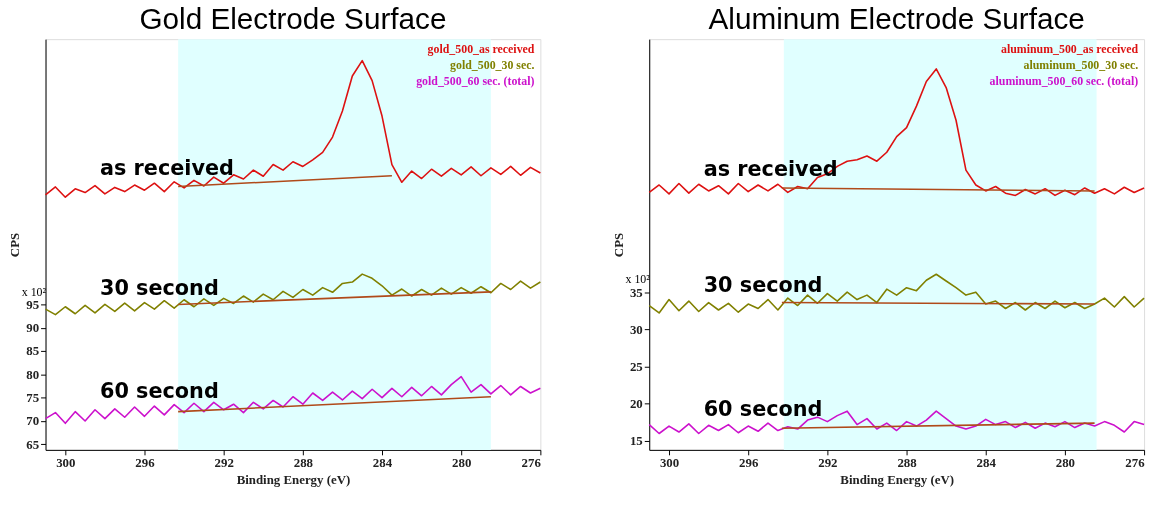 This screenshot has height=520, width=1152. Describe the element at coordinates (33, 351) in the screenshot. I see `y-tick-label: 85` at that location.